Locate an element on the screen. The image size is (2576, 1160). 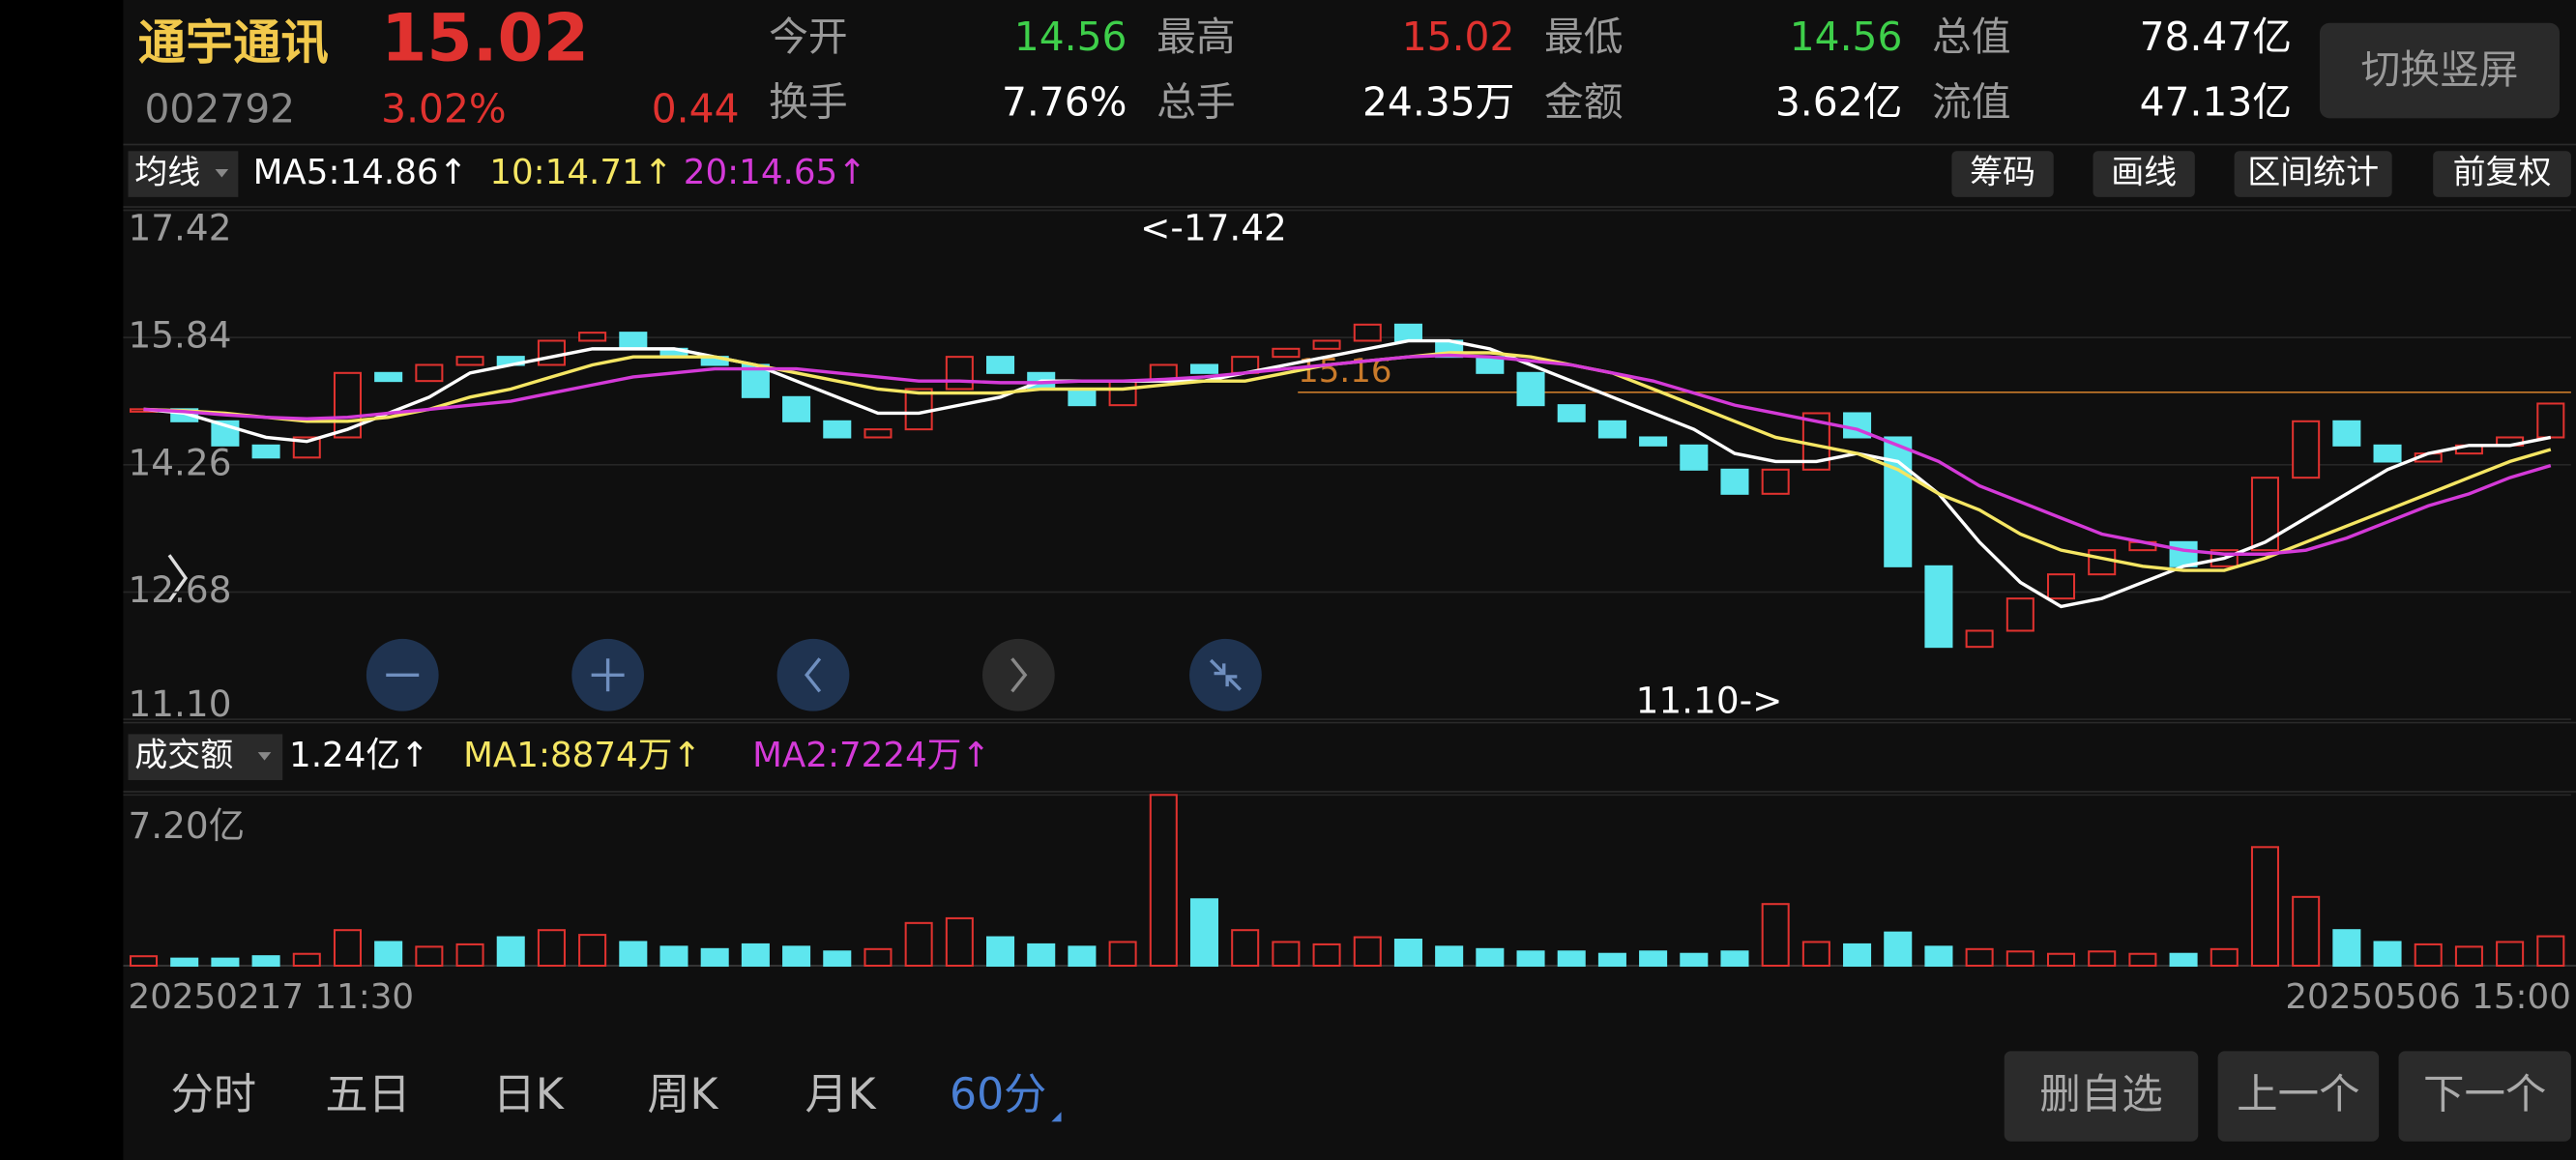
tool-button-label: 筹码 is located at coordinates (2002, 173).